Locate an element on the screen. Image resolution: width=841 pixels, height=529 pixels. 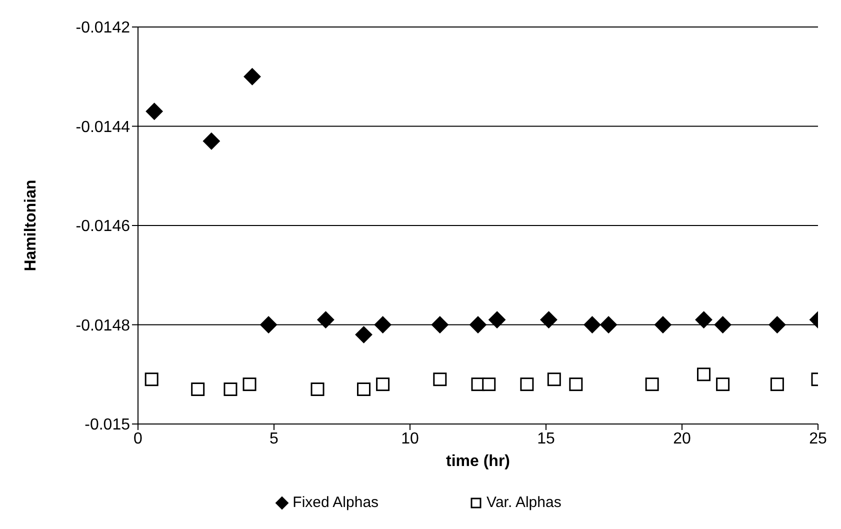
x-tick-label: 20 is located at coordinates (682, 439).